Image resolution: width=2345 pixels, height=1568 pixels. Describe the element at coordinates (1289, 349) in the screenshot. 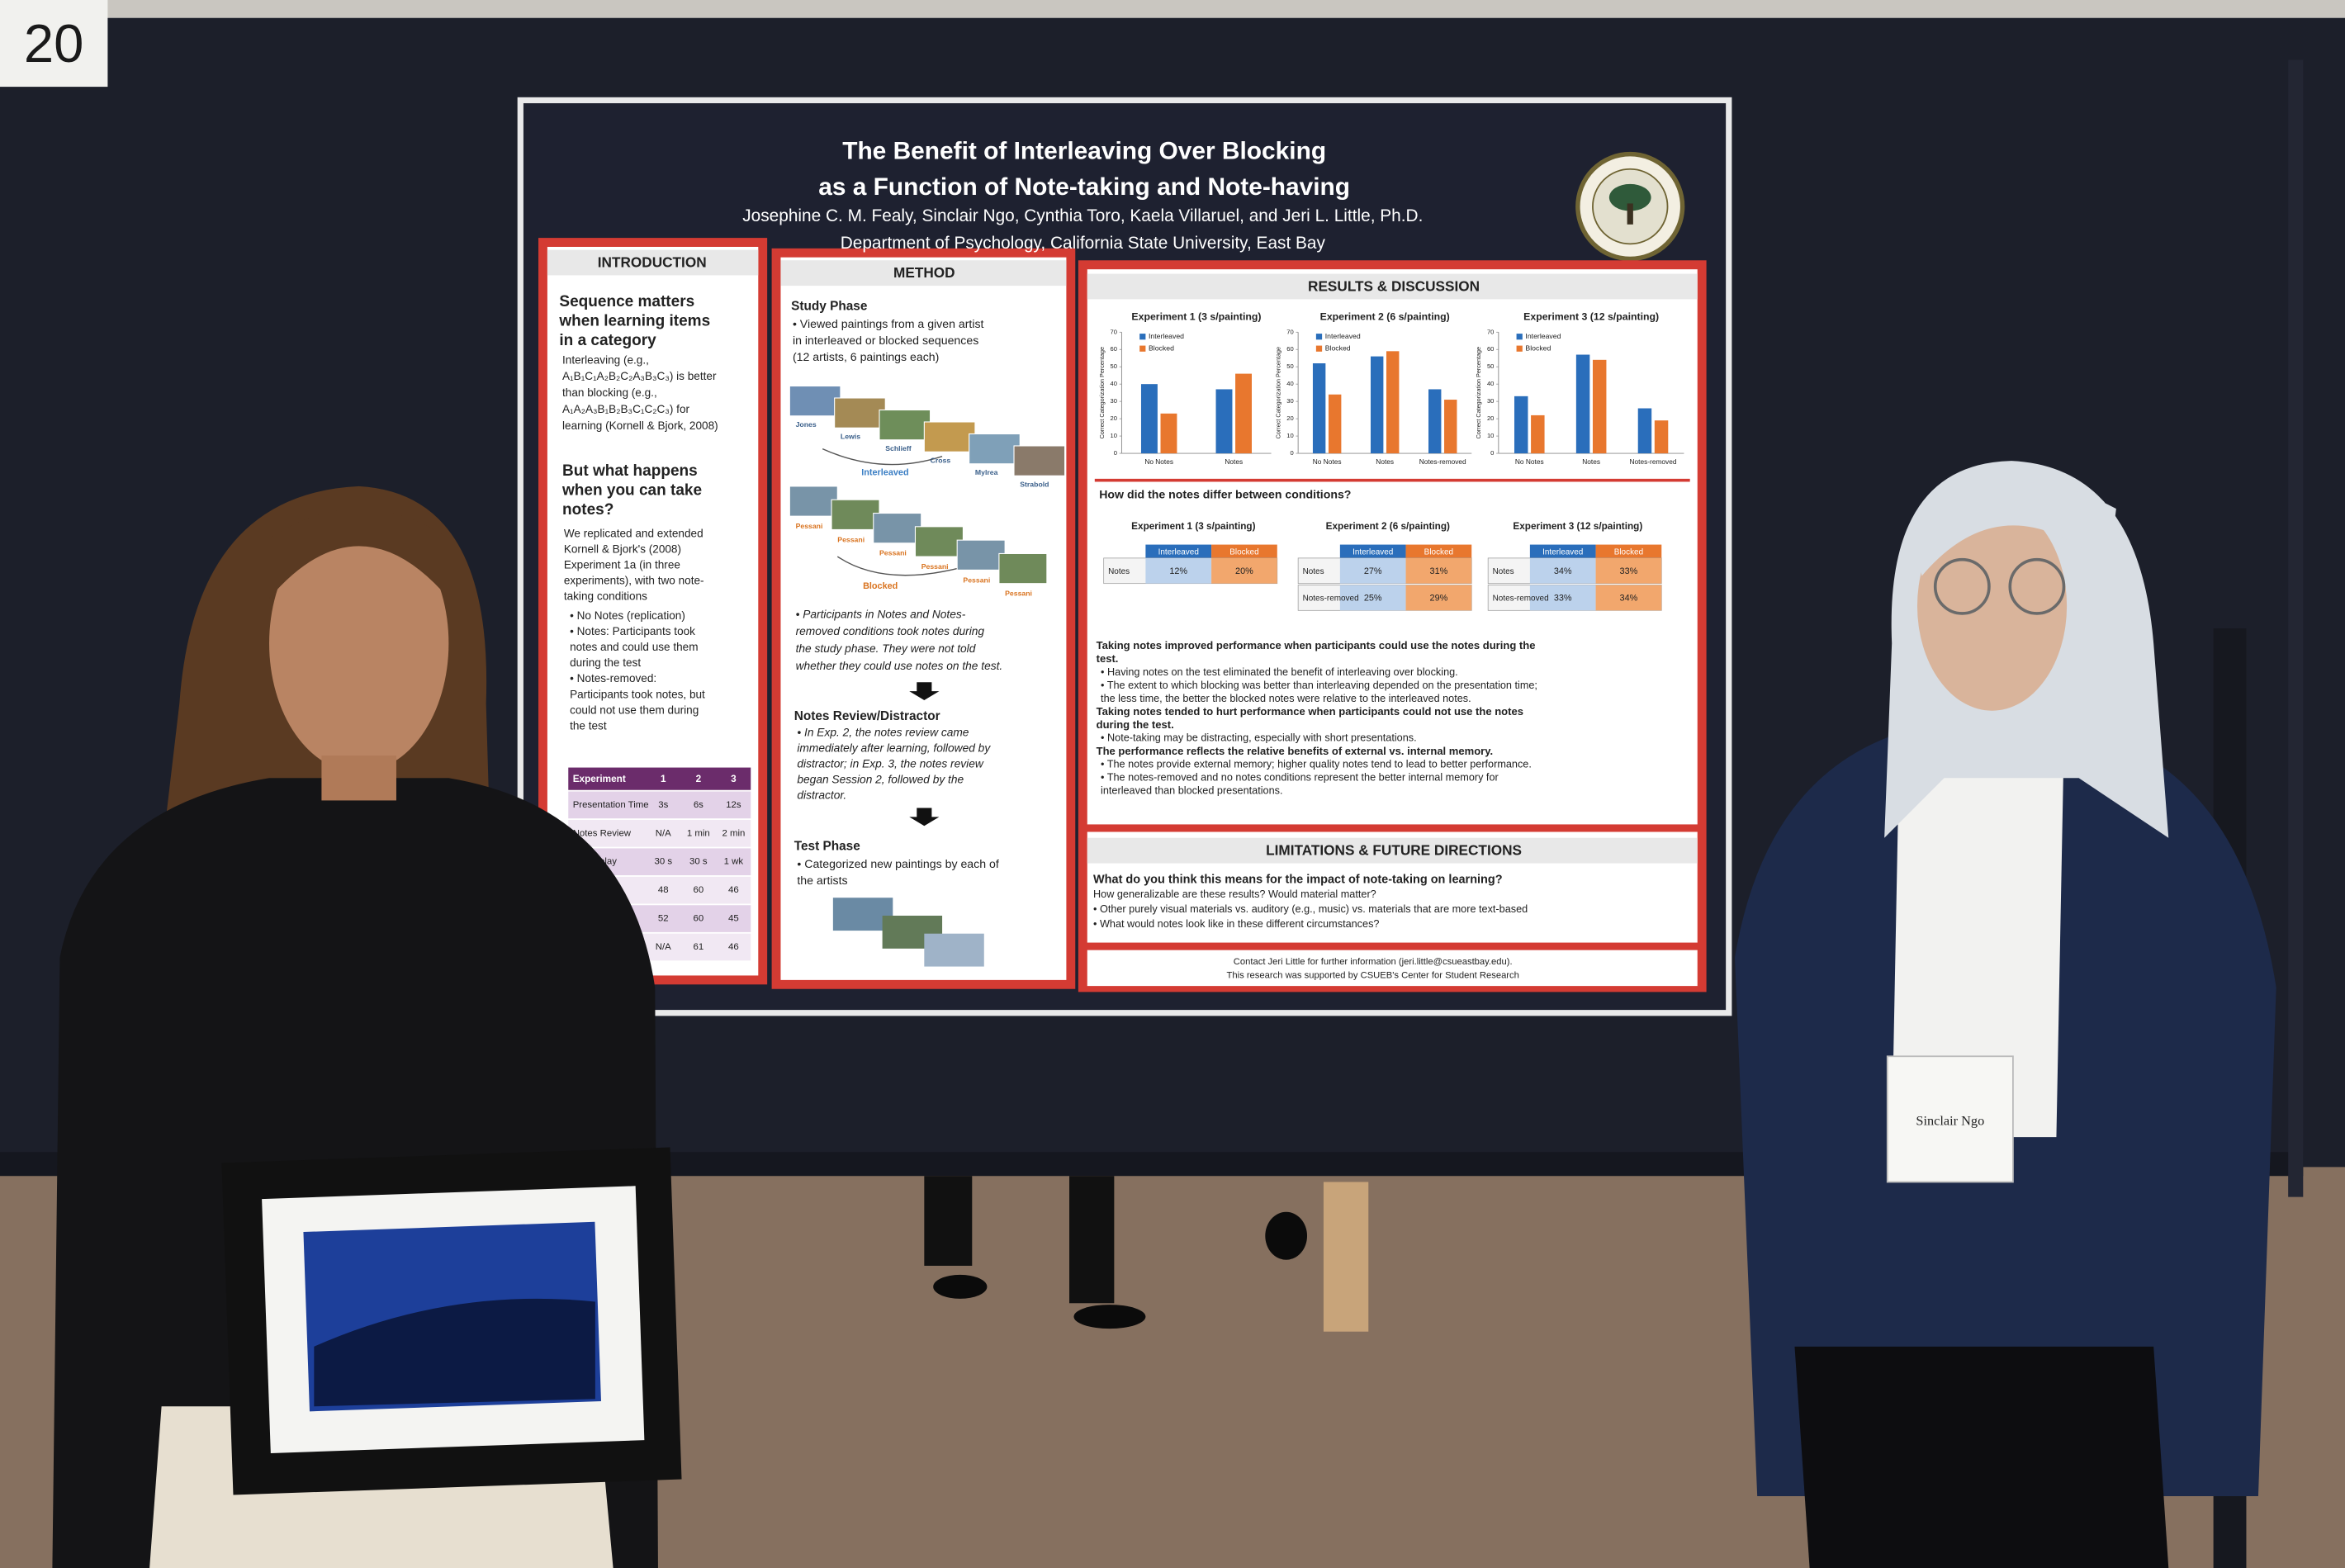

I see `y-tick-label: 60` at that location.